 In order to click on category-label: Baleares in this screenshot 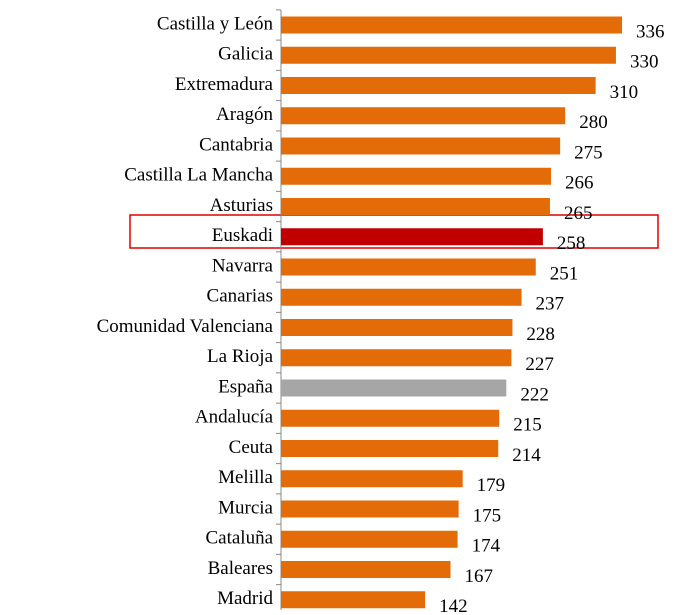, I will do `click(240, 568)`.